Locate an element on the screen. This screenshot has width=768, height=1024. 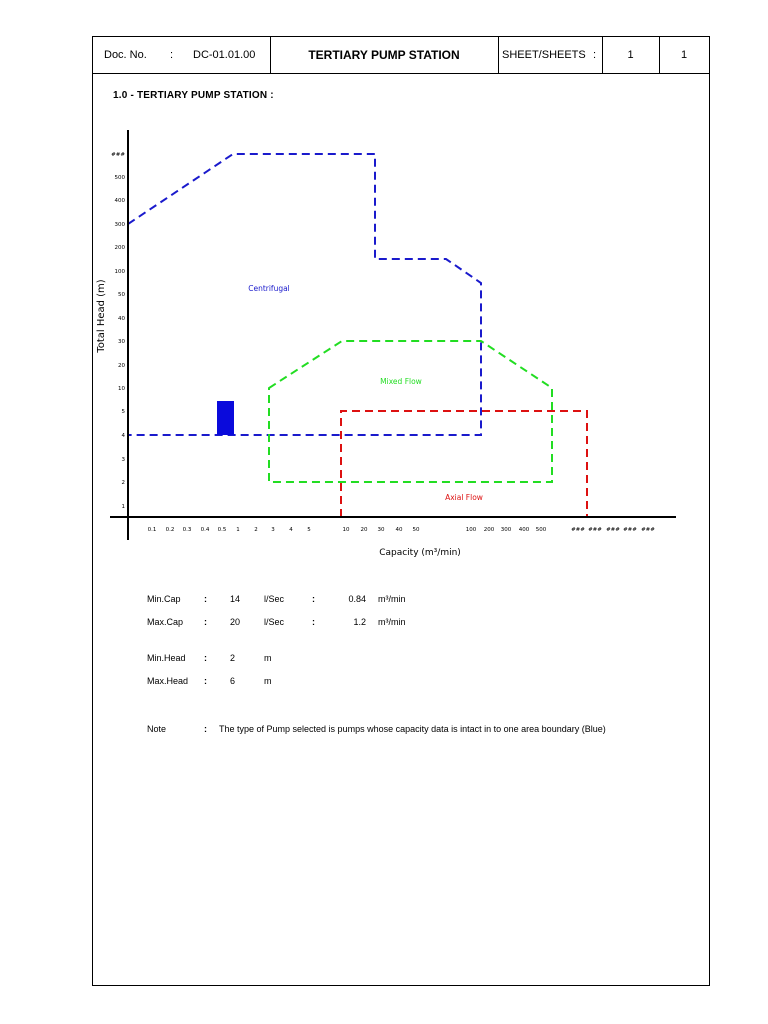
y-tick-label: 5 is located at coordinates (124, 412).